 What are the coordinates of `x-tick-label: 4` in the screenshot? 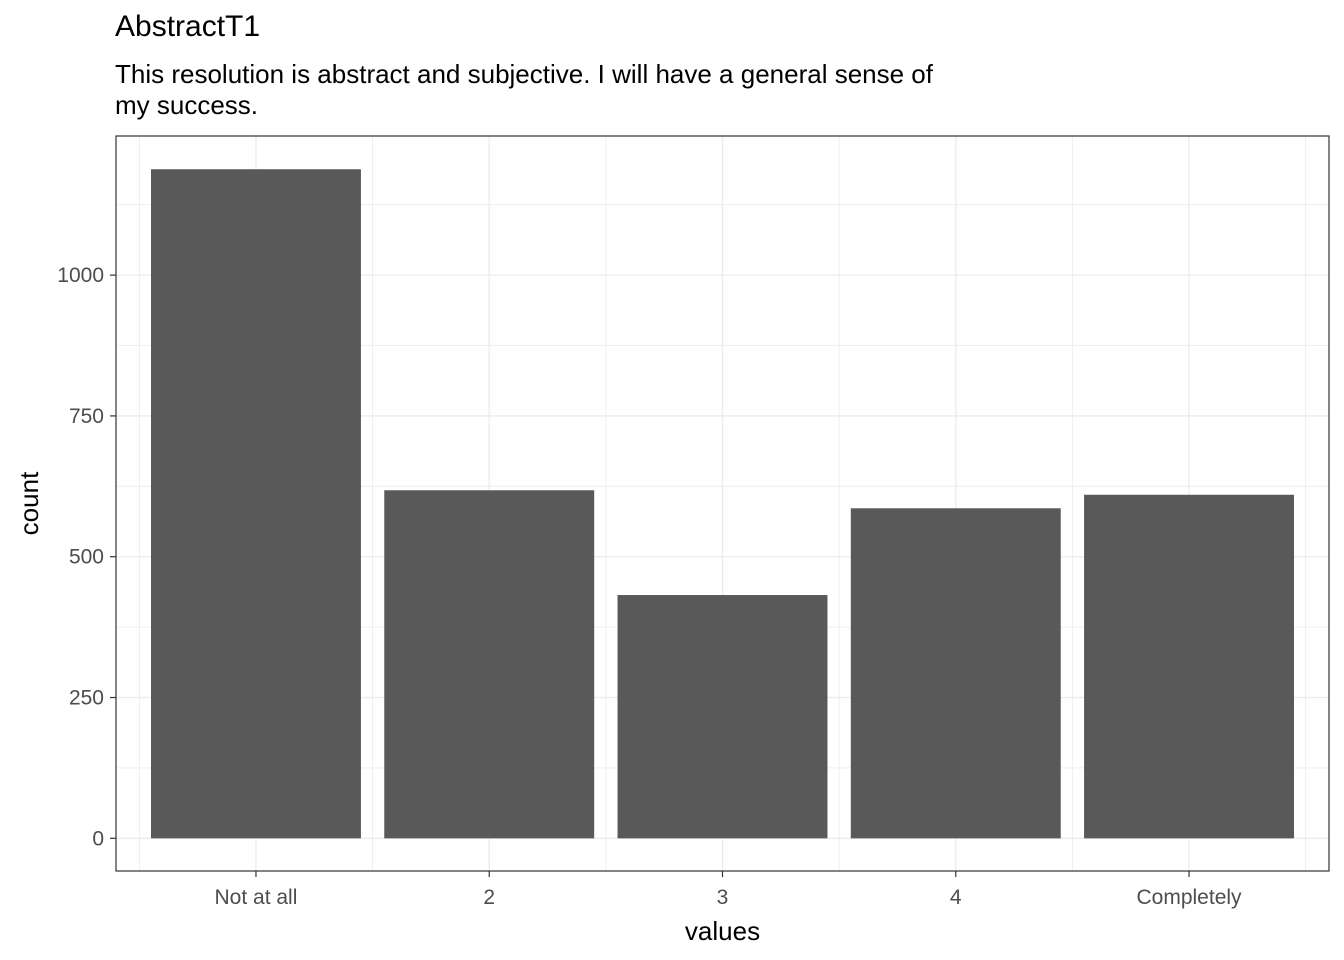 It's located at (956, 897).